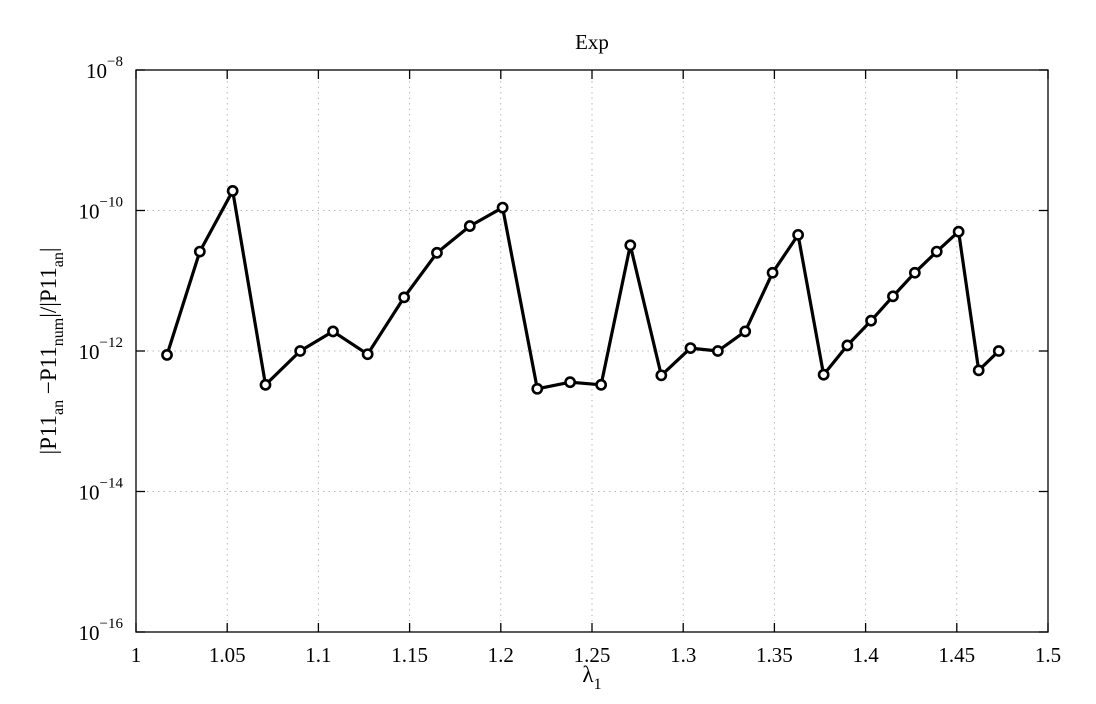  What do you see at coordinates (101, 209) in the screenshot?
I see `y-tick-label: 10−10` at bounding box center [101, 209].